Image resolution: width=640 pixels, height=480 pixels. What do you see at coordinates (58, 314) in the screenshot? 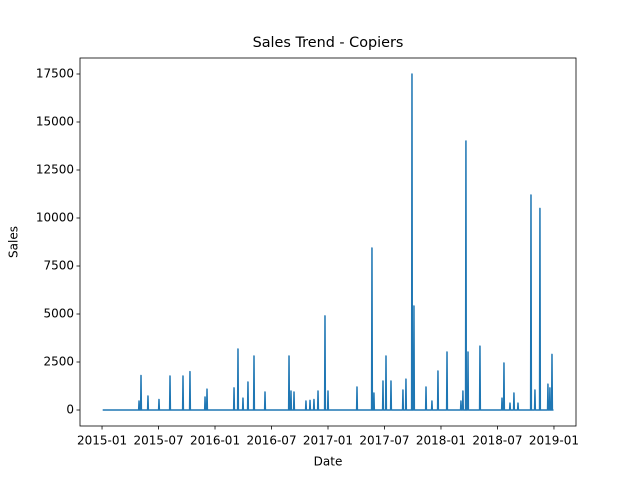
I see `y-tick-label: 5000` at bounding box center [58, 314].